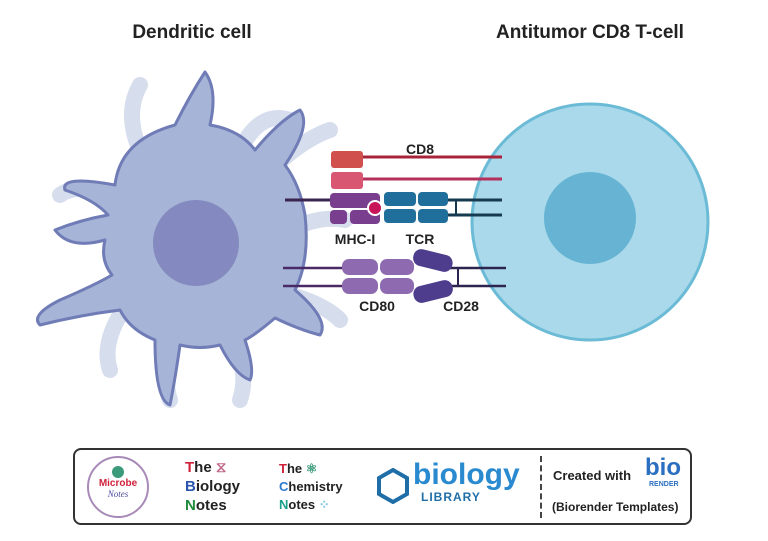 Image resolution: width=768 pixels, height=541 pixels. What do you see at coordinates (191, 32) in the screenshot?
I see `dendritic-cell-title: Dendritic cell` at bounding box center [191, 32].